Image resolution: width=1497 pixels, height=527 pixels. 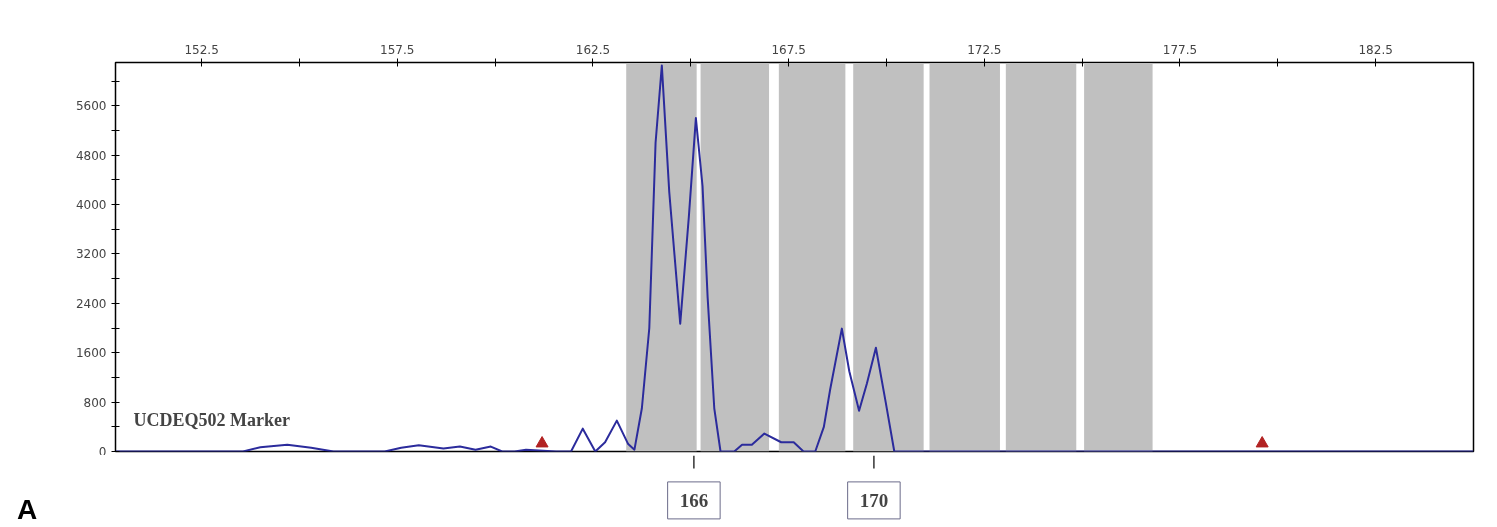 I want to click on y-tick-label: 2400, so click(x=91, y=303).